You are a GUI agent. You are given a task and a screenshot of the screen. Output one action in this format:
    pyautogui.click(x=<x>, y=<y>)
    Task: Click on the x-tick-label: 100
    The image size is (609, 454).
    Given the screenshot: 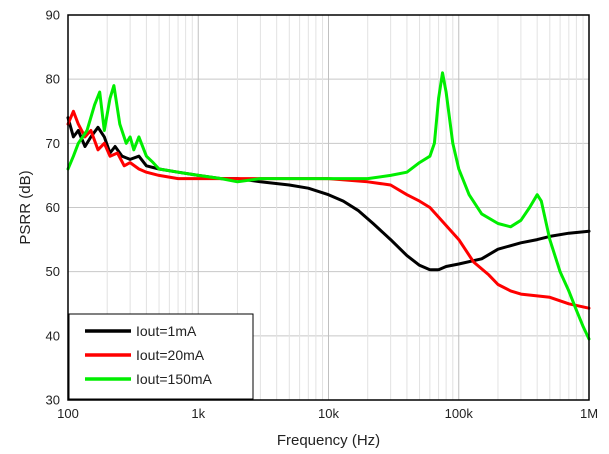 What is the action you would take?
    pyautogui.click(x=68, y=413)
    